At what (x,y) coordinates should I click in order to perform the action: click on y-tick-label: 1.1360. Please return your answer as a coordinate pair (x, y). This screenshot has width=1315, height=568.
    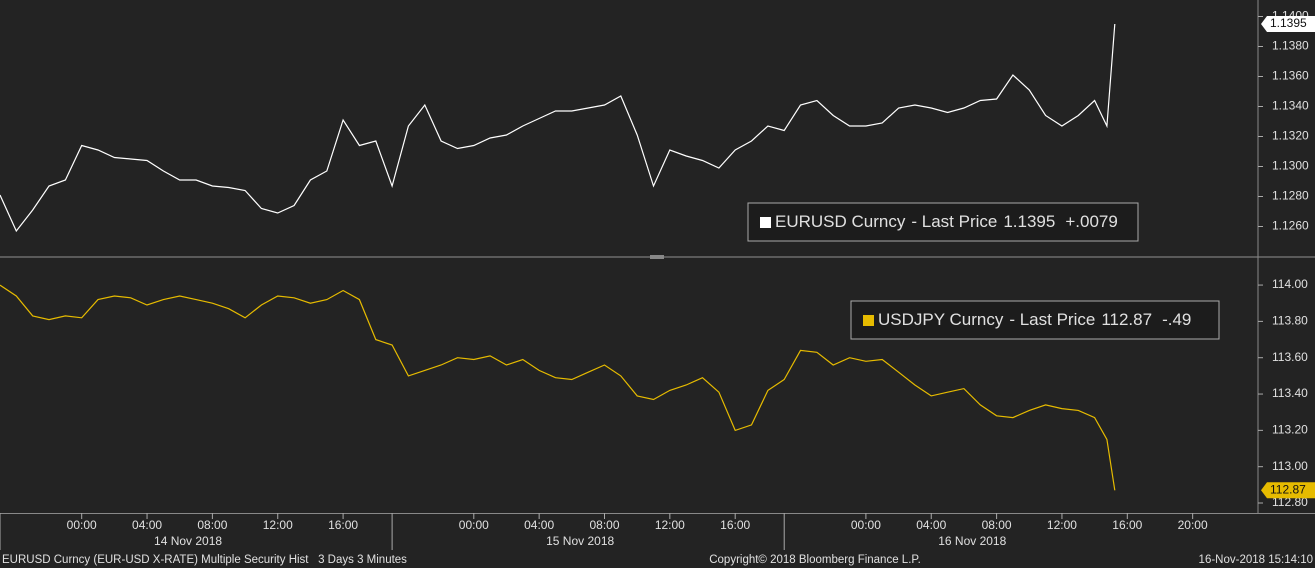
    Looking at the image, I should click on (1290, 76).